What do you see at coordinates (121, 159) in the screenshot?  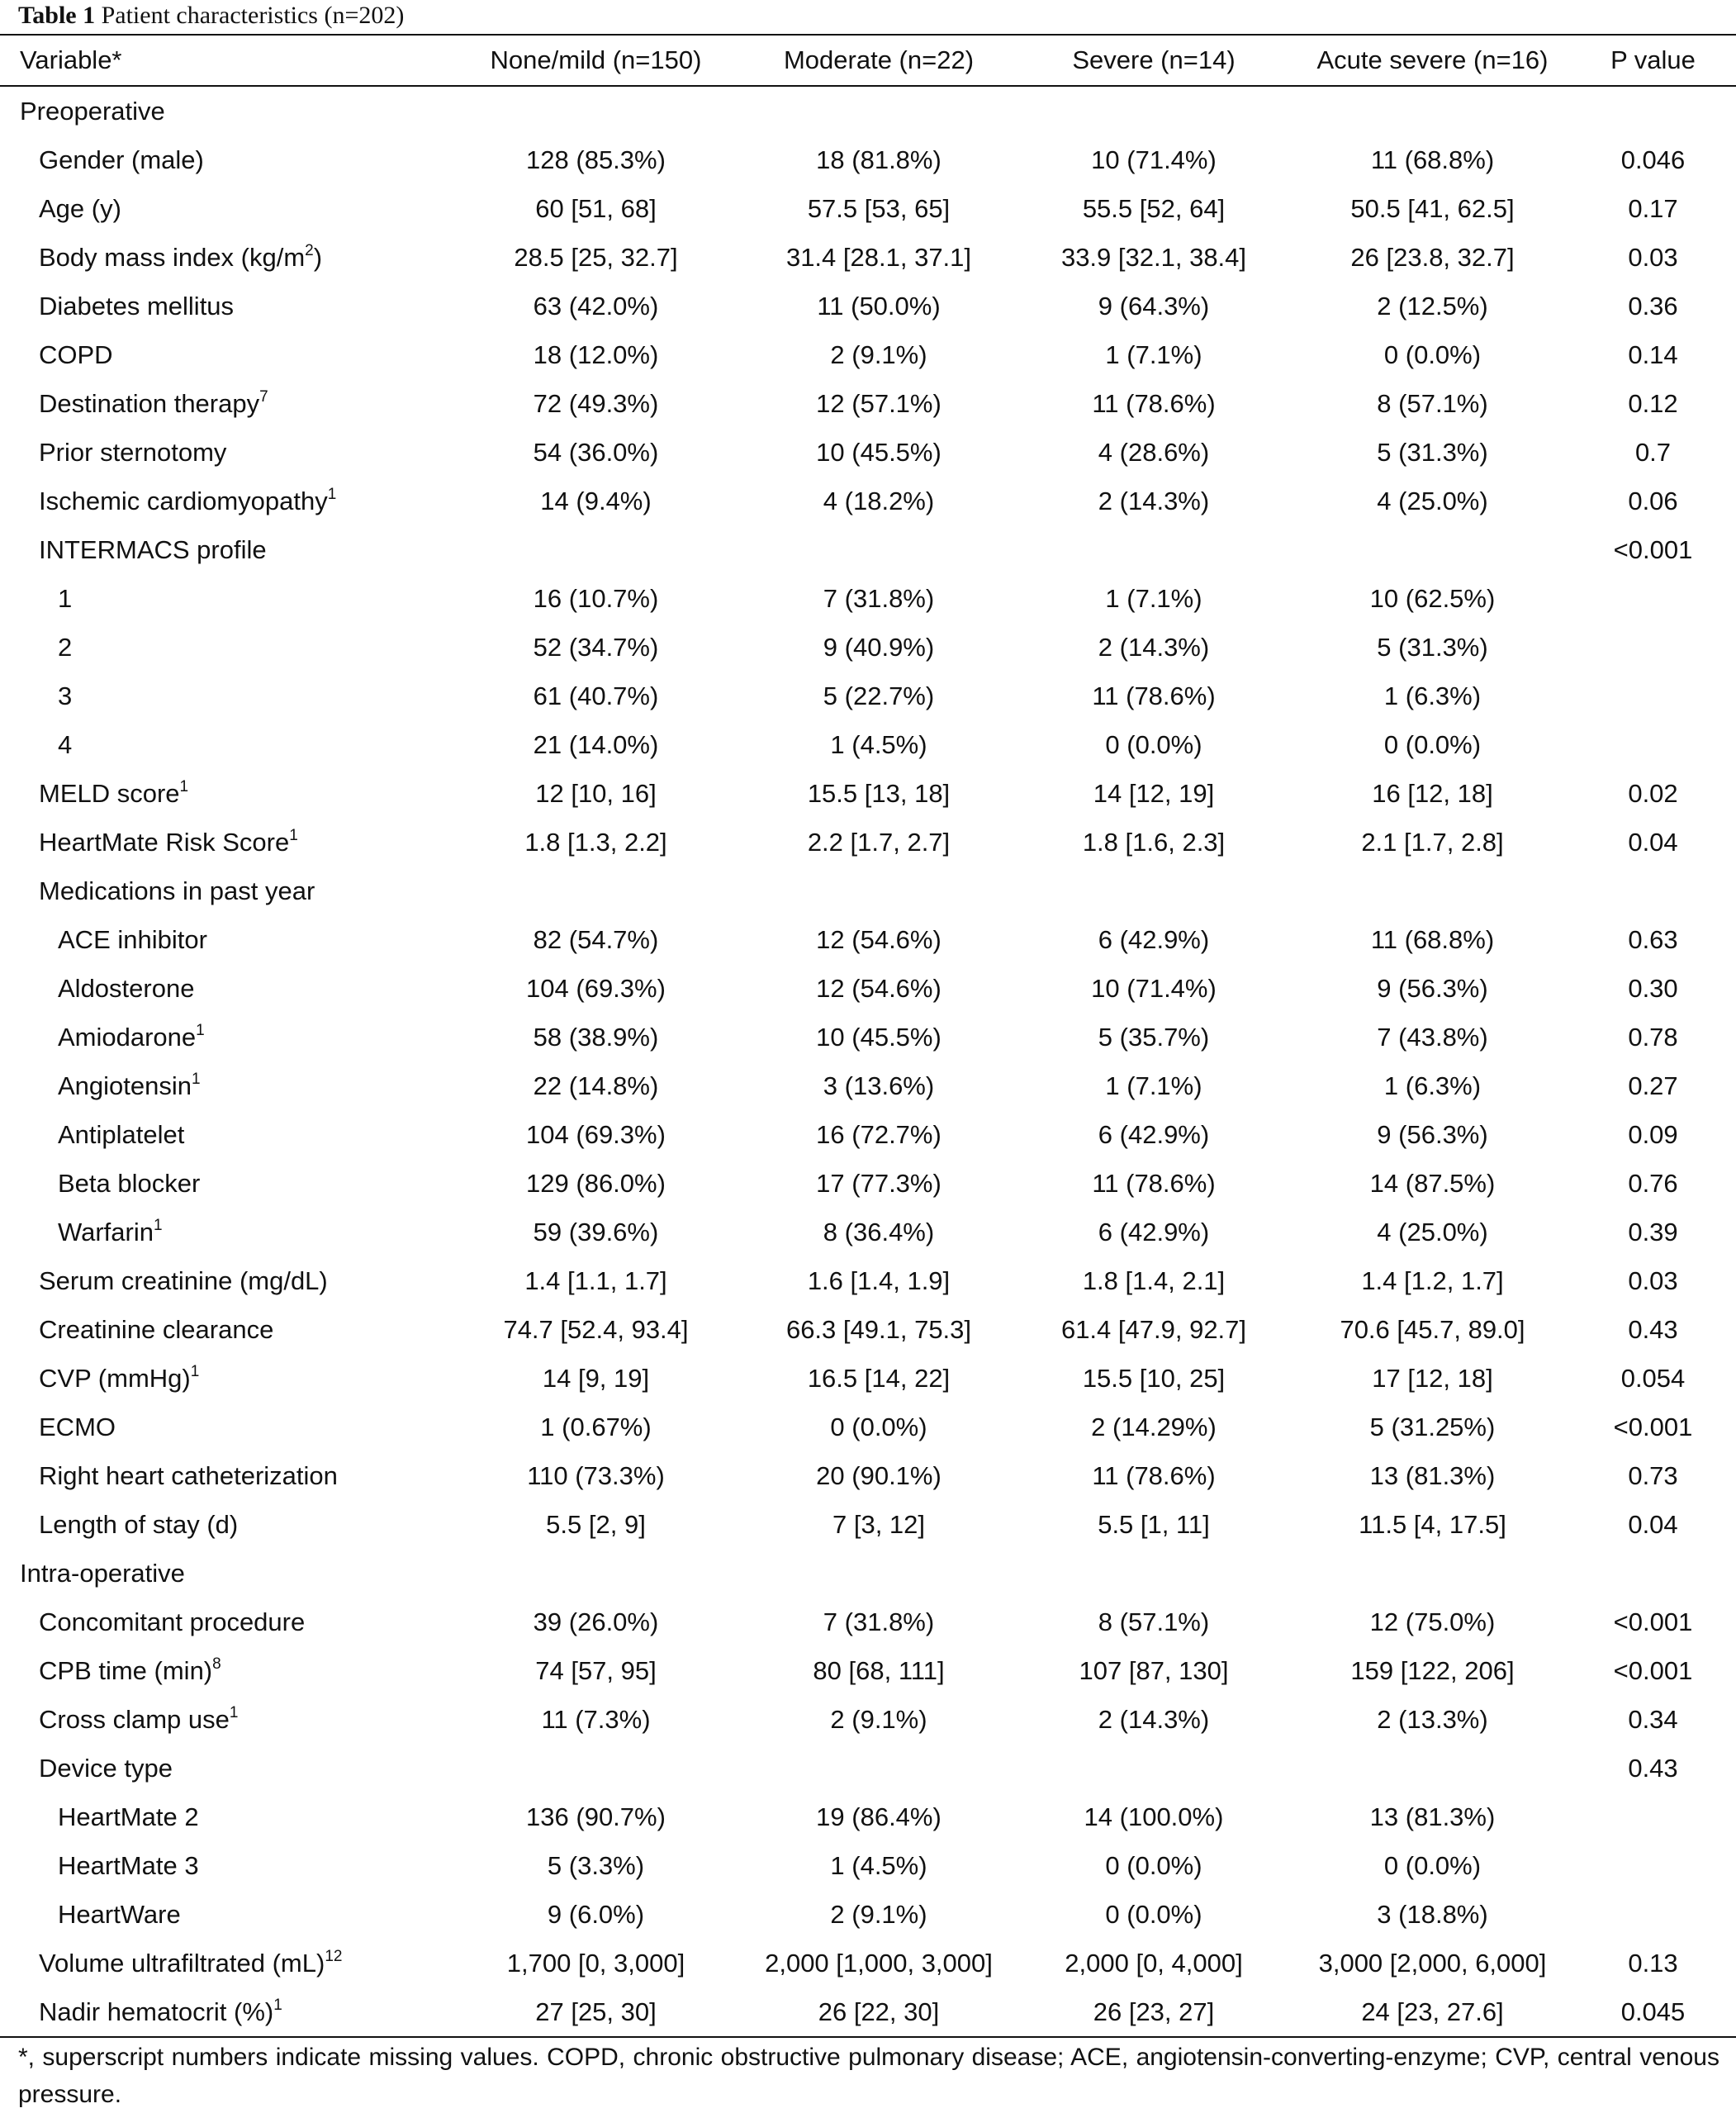 I see `row-label-text: Gender (male)` at bounding box center [121, 159].